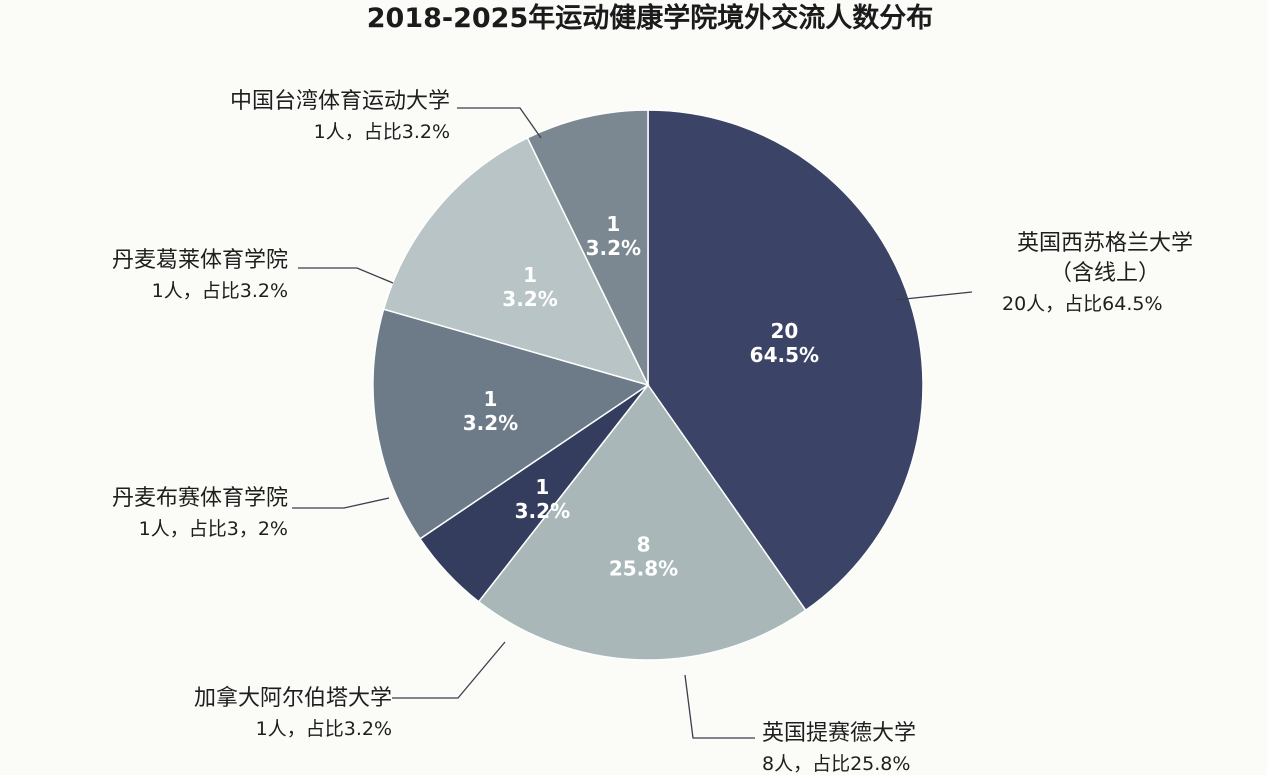 Image resolution: width=1267 pixels, height=775 pixels. I want to click on slice-value-label: 20, so click(784, 331).